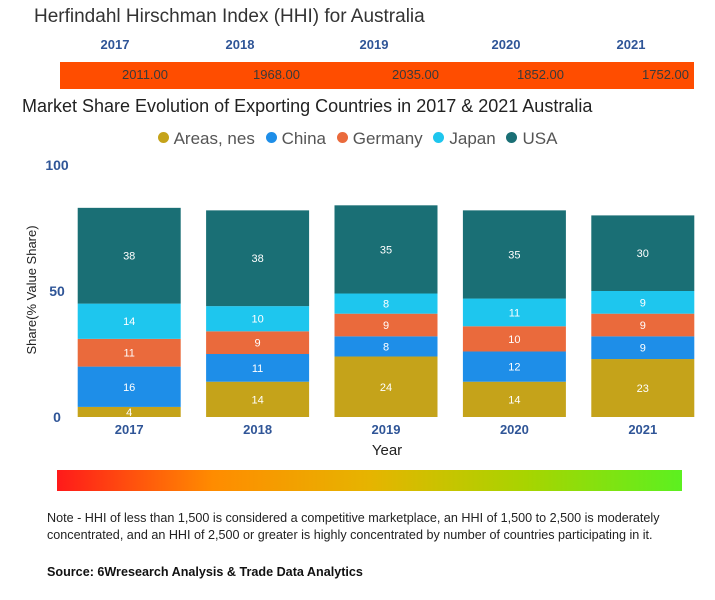 Image resolution: width=715 pixels, height=600 pixels. Describe the element at coordinates (387, 450) in the screenshot. I see `x-axis-label: Year` at that location.